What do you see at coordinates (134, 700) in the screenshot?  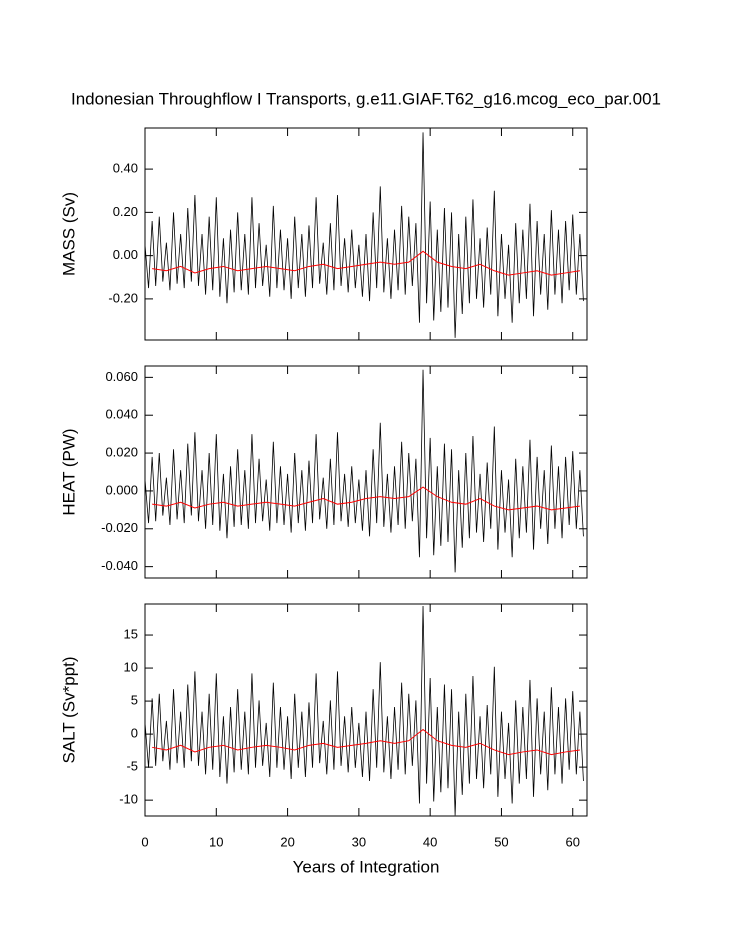 I see `y-tick-label: 5` at bounding box center [134, 700].